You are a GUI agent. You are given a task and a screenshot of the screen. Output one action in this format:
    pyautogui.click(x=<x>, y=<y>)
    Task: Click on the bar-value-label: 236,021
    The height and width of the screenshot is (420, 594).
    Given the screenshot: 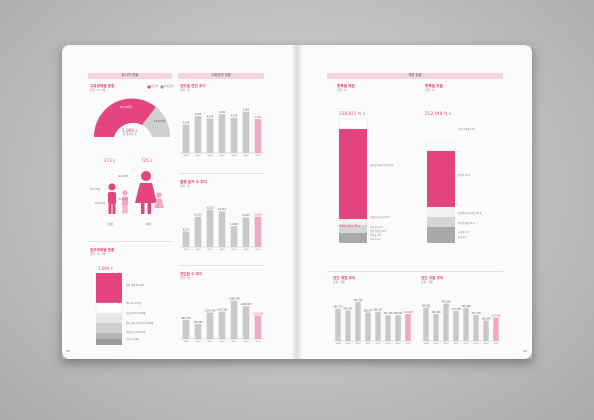 What is the action you would take?
    pyautogui.click(x=398, y=313)
    